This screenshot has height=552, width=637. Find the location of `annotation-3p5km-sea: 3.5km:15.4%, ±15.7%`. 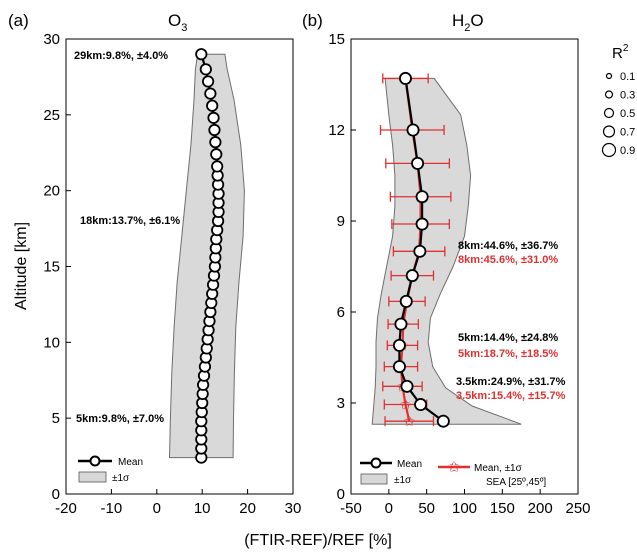

annotation-3p5km-sea: 3.5km:15.4%, ±15.7% is located at coordinates (511, 396).